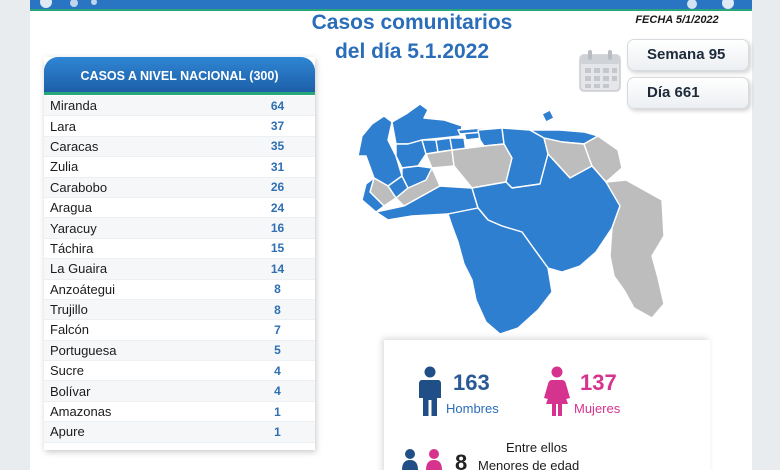 This screenshot has height=470, width=780. What do you see at coordinates (179, 432) in the screenshot?
I see `table-row: Apure 1` at bounding box center [179, 432].